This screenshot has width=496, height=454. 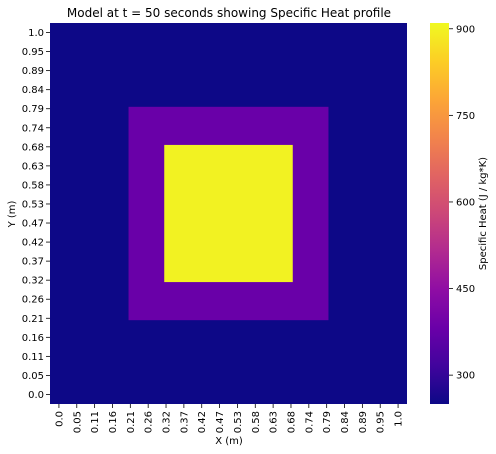 What do you see at coordinates (202, 422) in the screenshot?
I see `x-tick-label: 0.42` at bounding box center [202, 422].